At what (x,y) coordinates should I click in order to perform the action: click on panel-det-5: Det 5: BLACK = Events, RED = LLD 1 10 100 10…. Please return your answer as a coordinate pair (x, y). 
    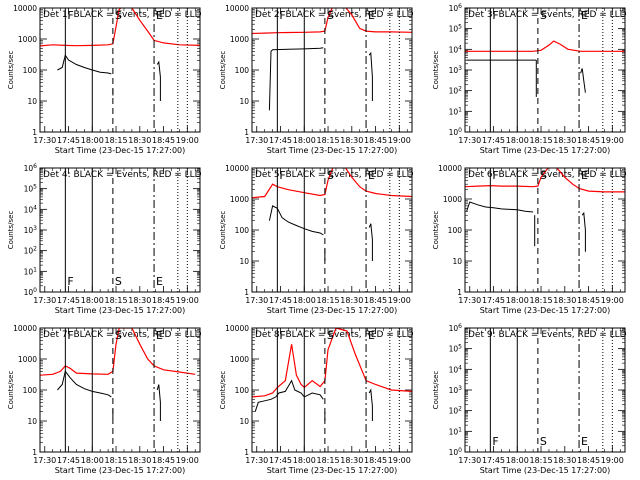
    Looking at the image, I should click on (316, 239).